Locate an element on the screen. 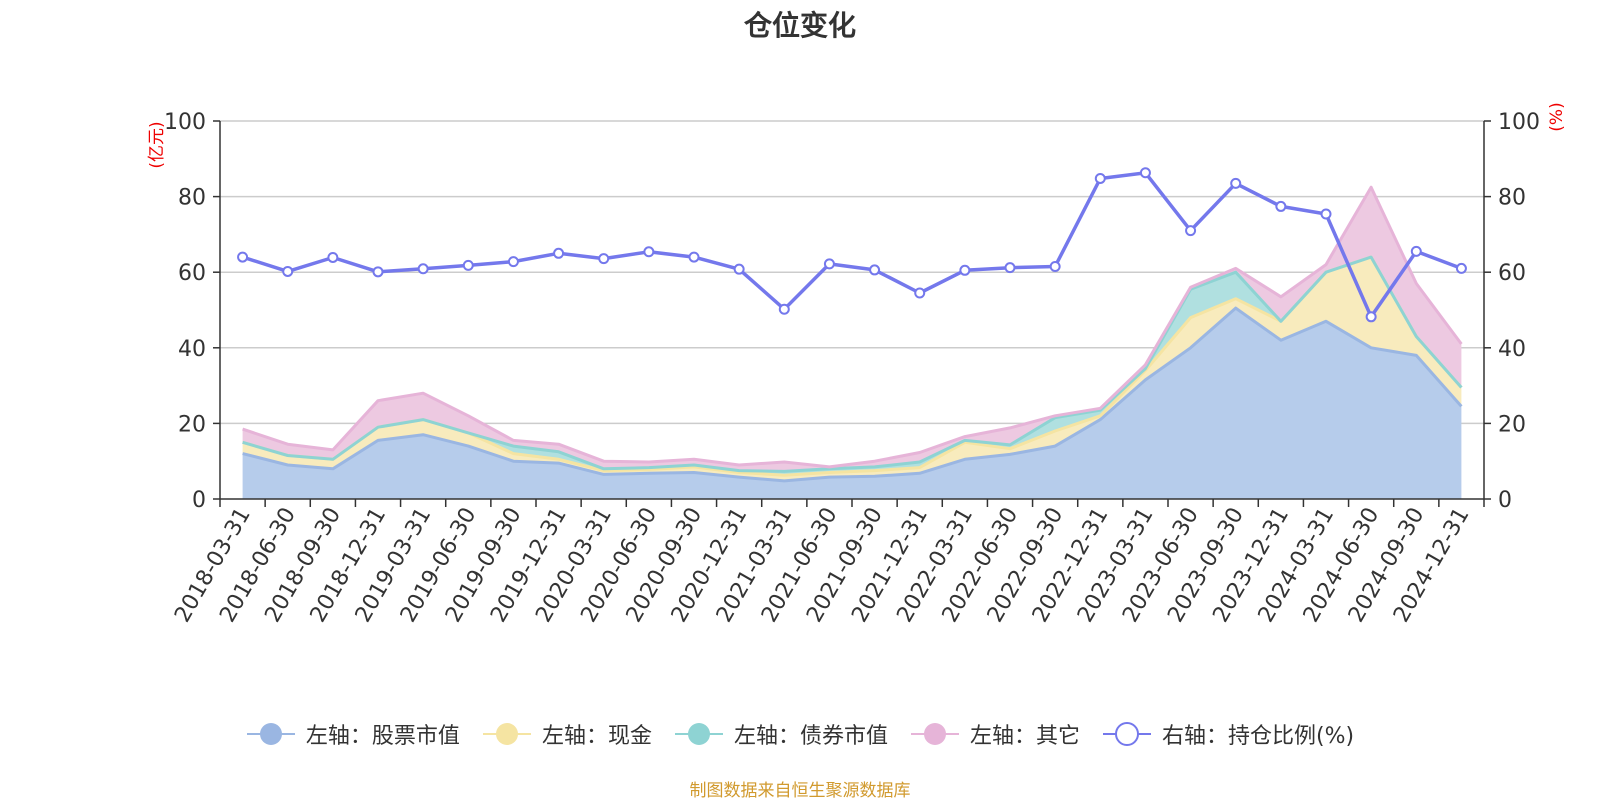 The width and height of the screenshot is (1600, 801). legend-label: 左轴：其它 is located at coordinates (1024, 736).